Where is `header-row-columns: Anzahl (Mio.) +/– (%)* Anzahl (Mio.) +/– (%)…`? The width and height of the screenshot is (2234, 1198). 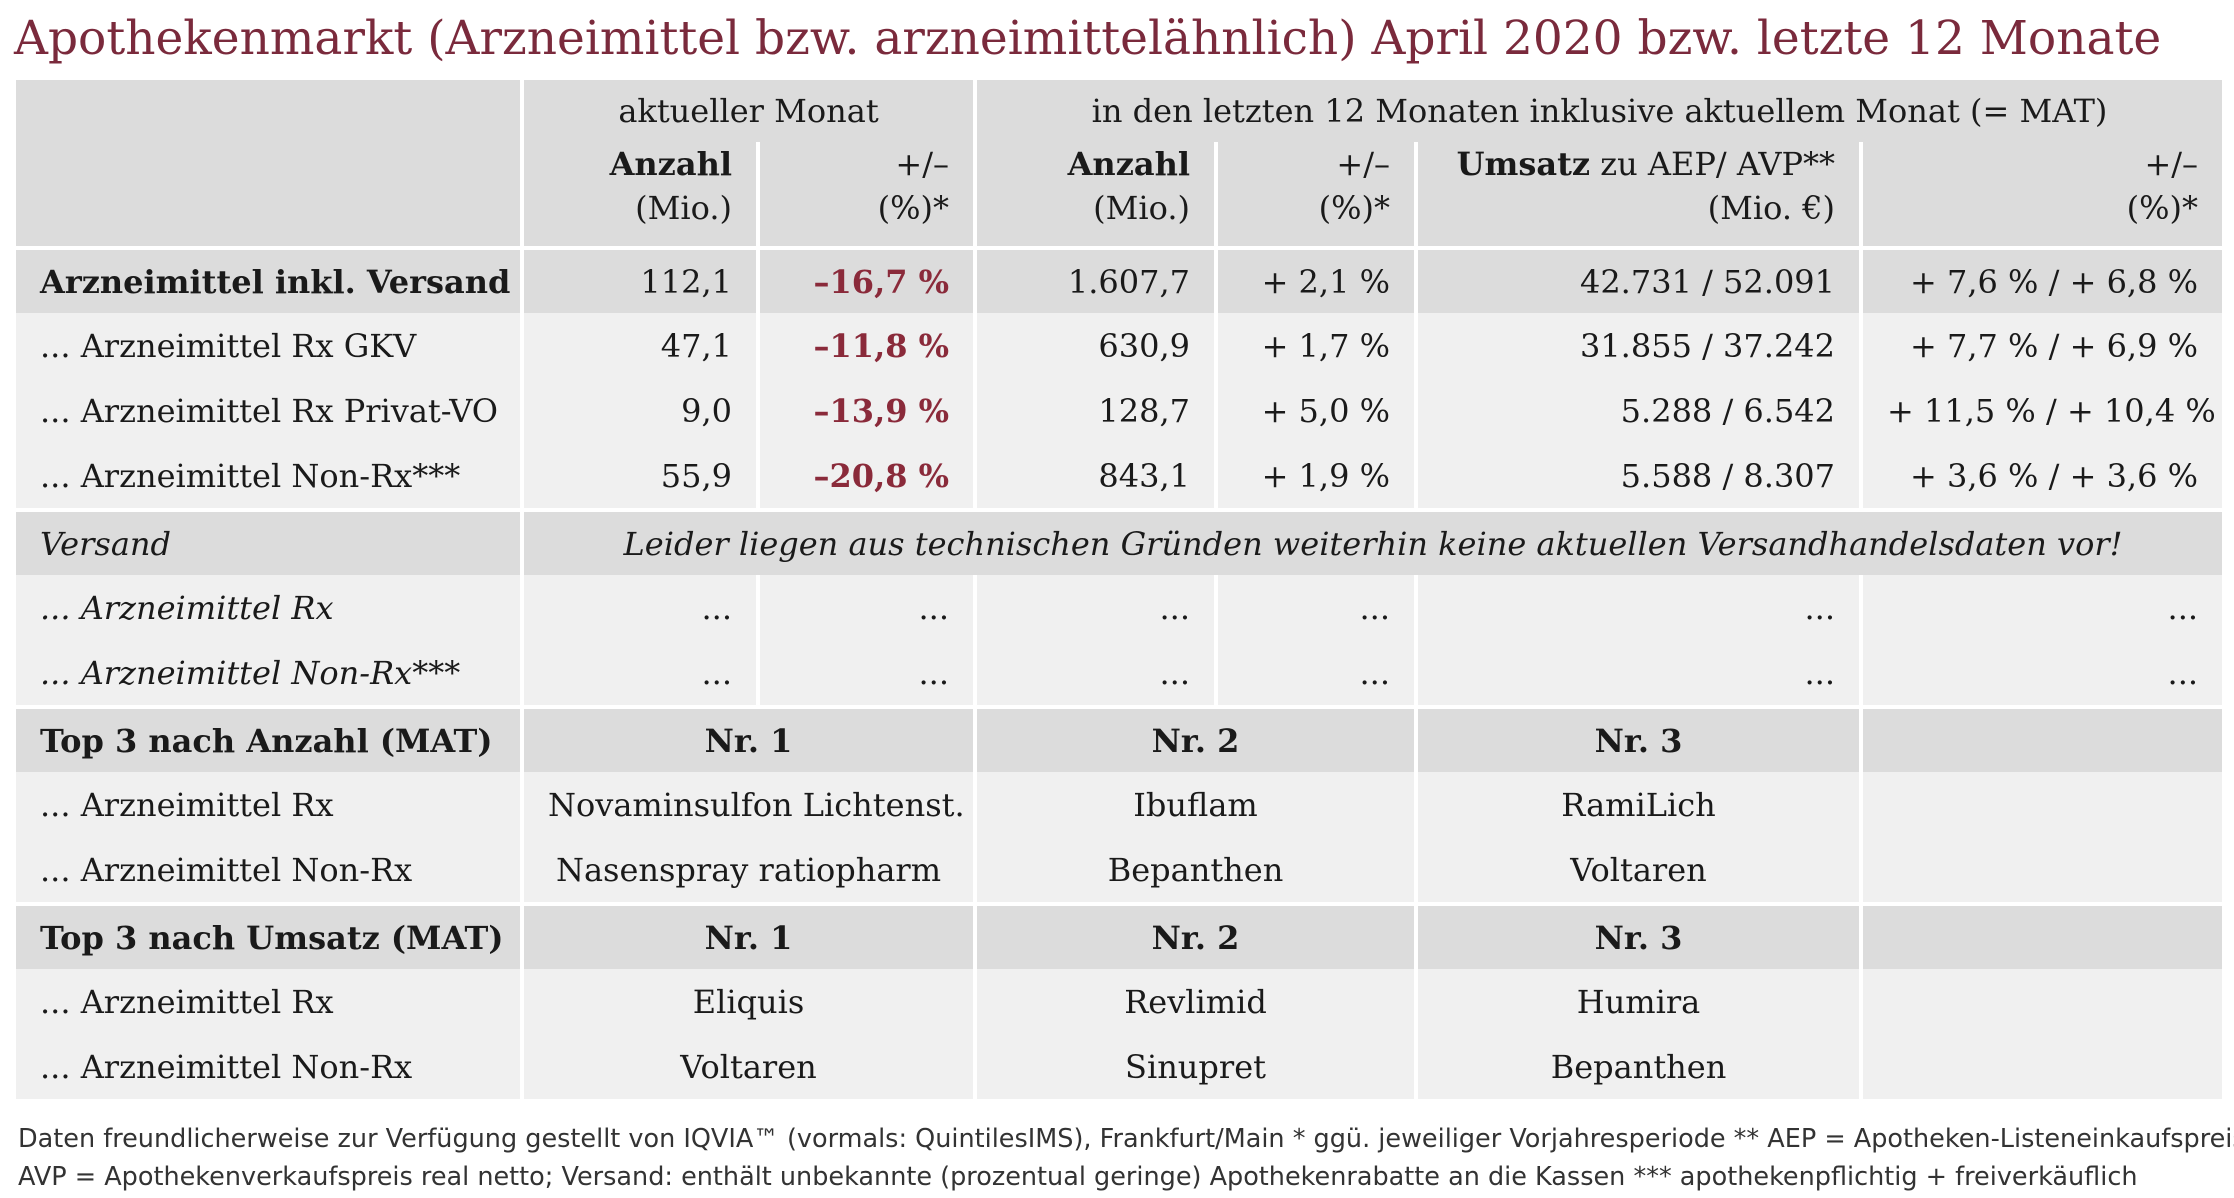 header-row-columns: Anzahl (Mio.) +/– (%)* Anzahl (Mio.) +/– (%)… is located at coordinates (1119, 195).